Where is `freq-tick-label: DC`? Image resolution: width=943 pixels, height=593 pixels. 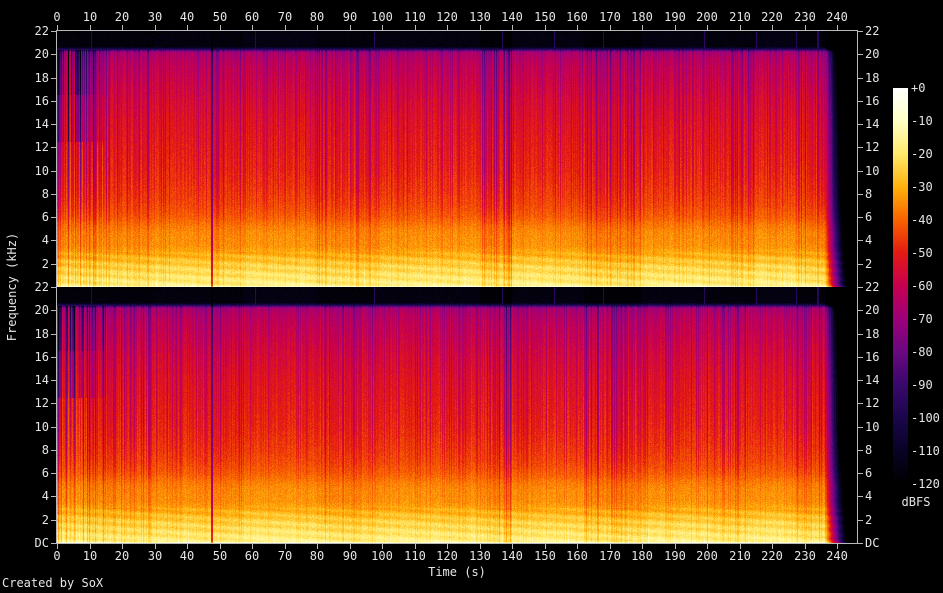
freq-tick-label: DC is located at coordinates (41, 543).